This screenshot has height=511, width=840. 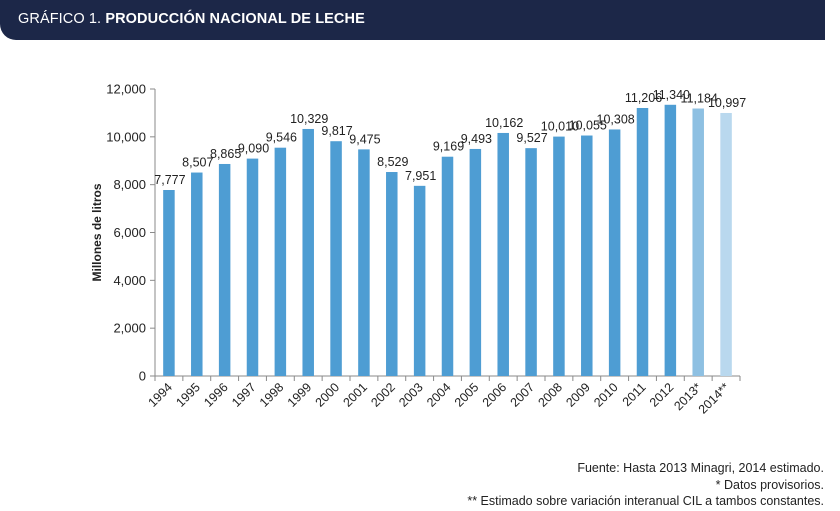 I want to click on y-tick-label: 10,000, so click(x=126, y=136).